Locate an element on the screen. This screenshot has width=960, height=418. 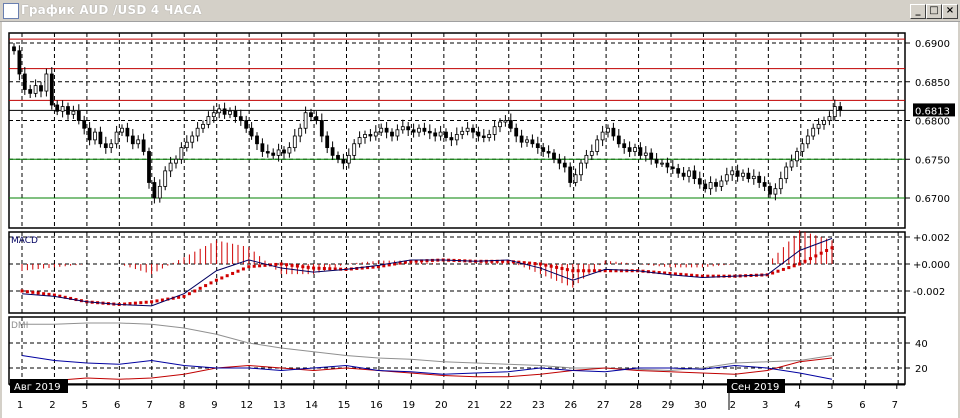
date-label: 27 is located at coordinates (603, 405).